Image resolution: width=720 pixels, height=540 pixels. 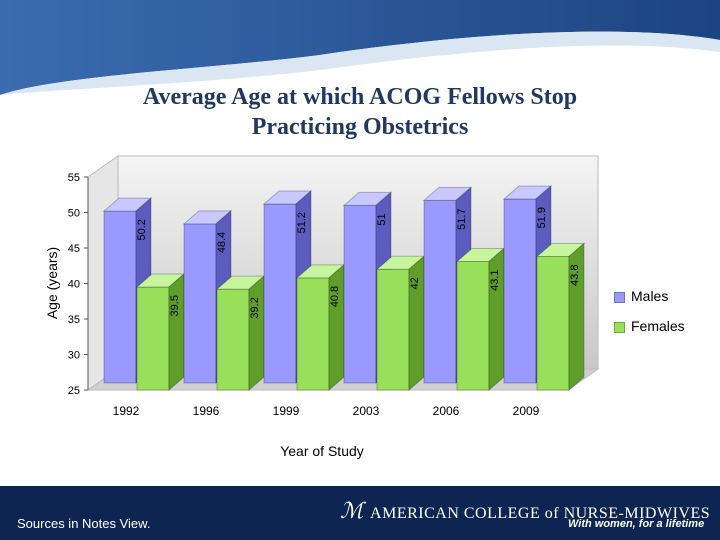 I want to click on bar-females-2003, so click(x=393, y=329).